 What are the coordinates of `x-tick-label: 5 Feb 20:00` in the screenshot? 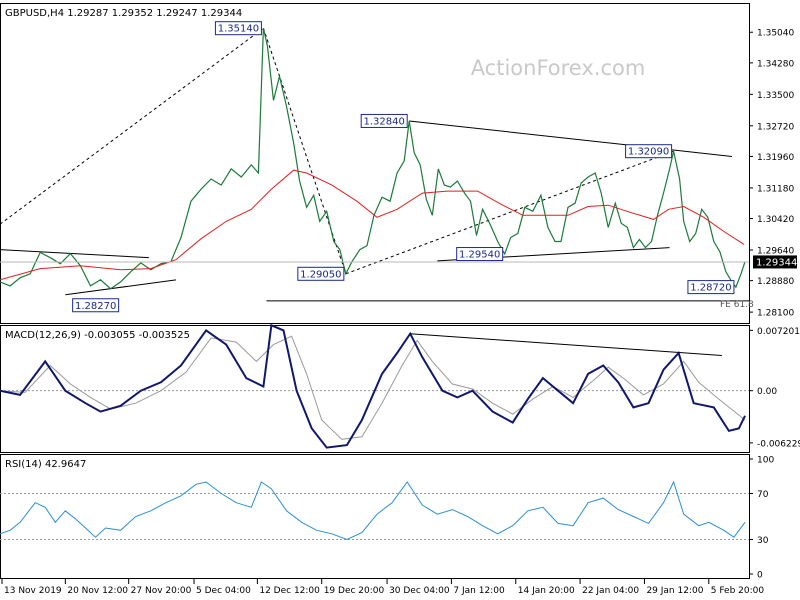 It's located at (738, 591).